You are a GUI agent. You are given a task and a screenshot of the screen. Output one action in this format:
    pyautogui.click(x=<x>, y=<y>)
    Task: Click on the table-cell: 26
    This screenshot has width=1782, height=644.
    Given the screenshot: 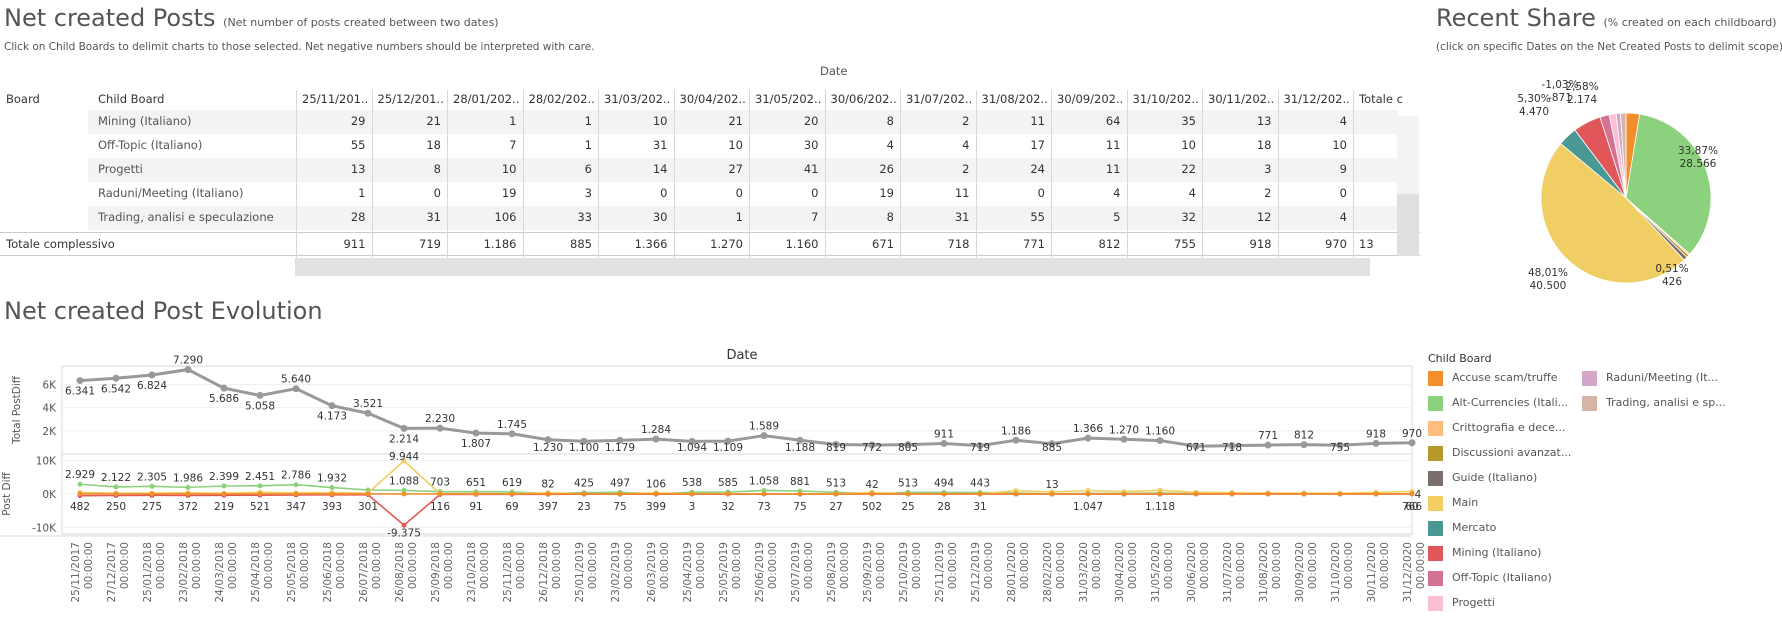 What is the action you would take?
    pyautogui.click(x=886, y=169)
    